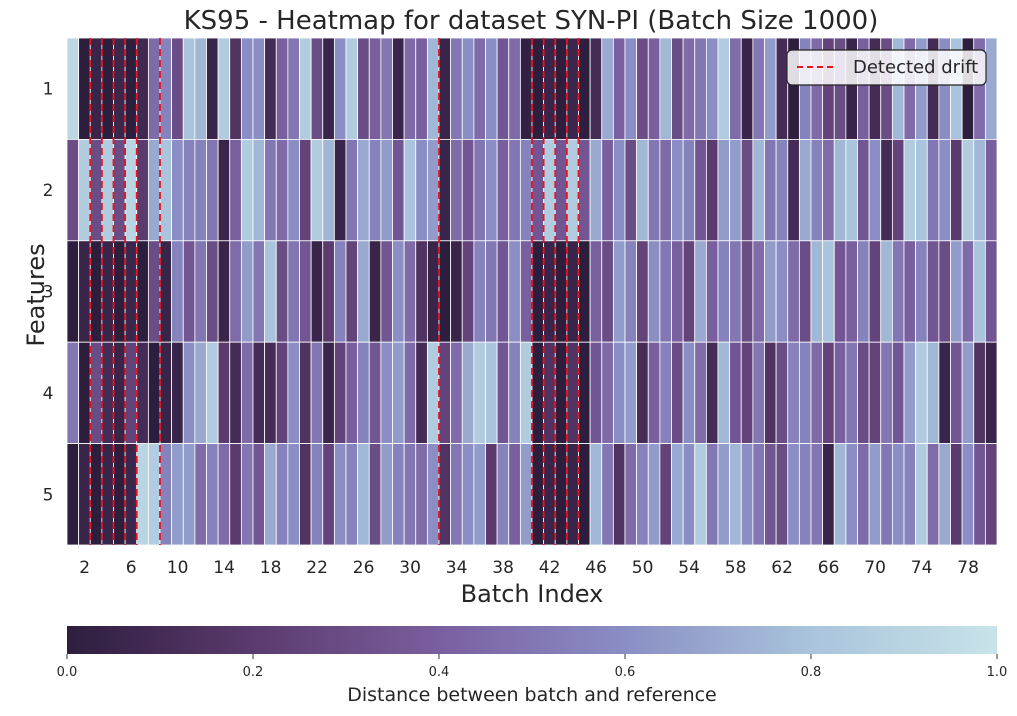  Describe the element at coordinates (48, 293) in the screenshot. I see `y-tick-label: 3` at that location.